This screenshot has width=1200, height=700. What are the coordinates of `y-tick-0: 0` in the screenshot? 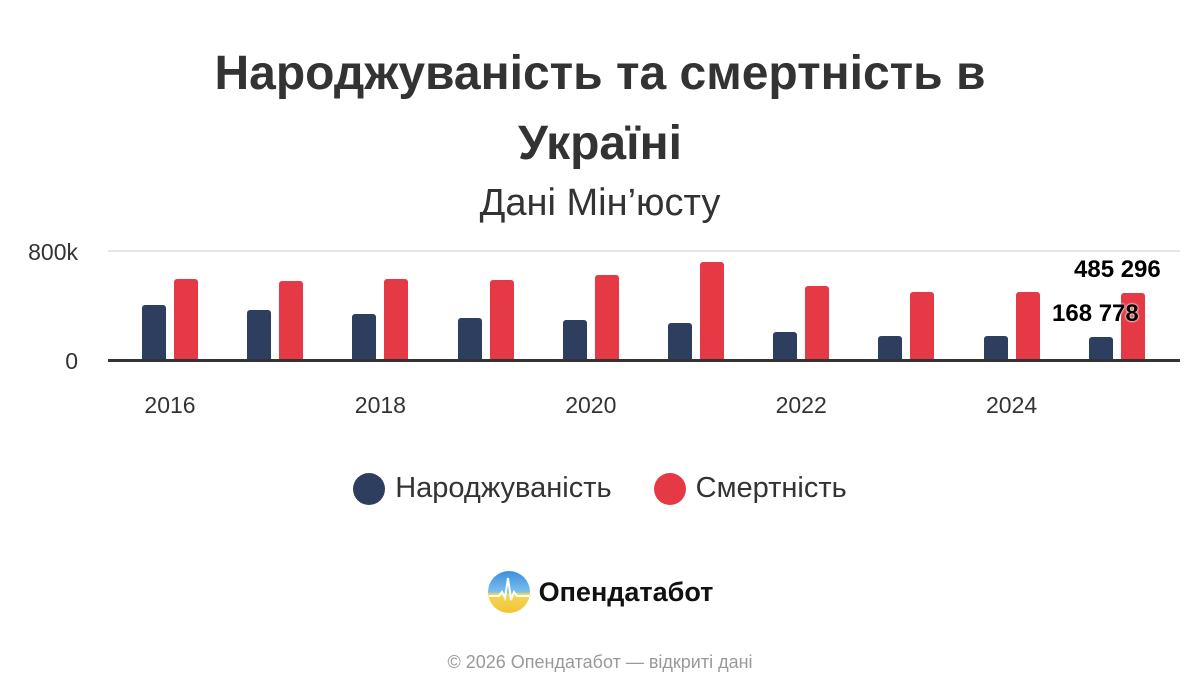 It's located at (71, 361).